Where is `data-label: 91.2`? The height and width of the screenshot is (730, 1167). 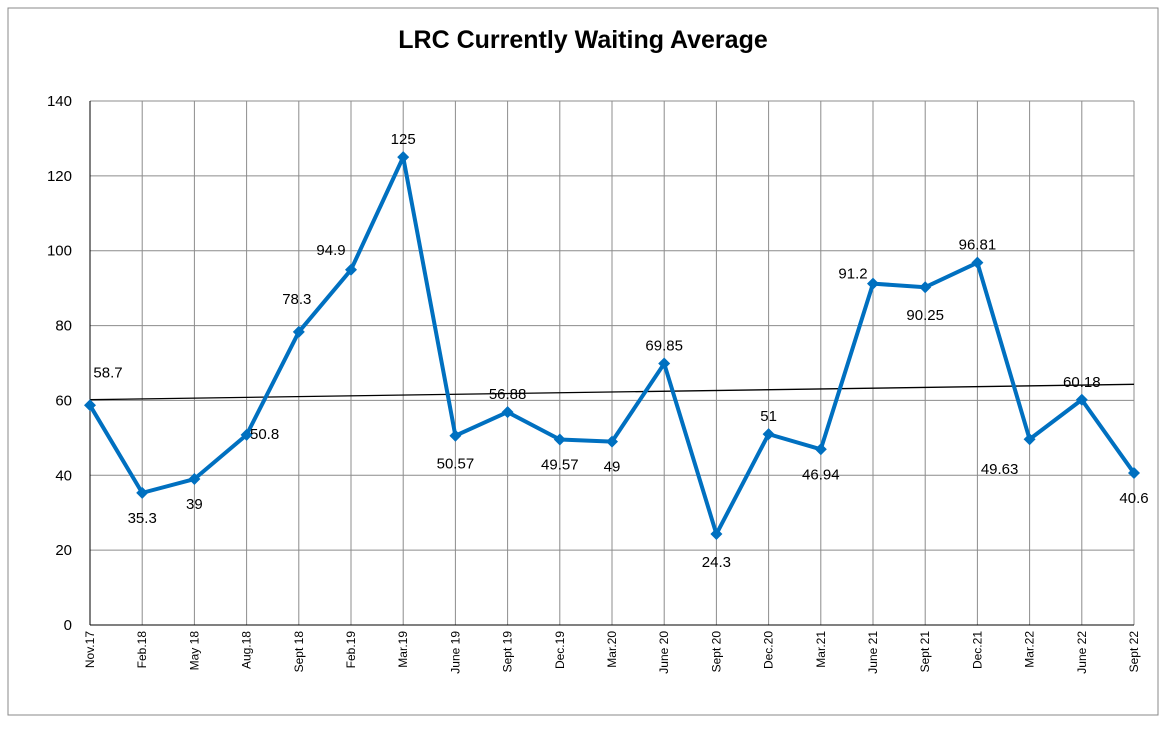
data-label: 91.2 is located at coordinates (852, 274).